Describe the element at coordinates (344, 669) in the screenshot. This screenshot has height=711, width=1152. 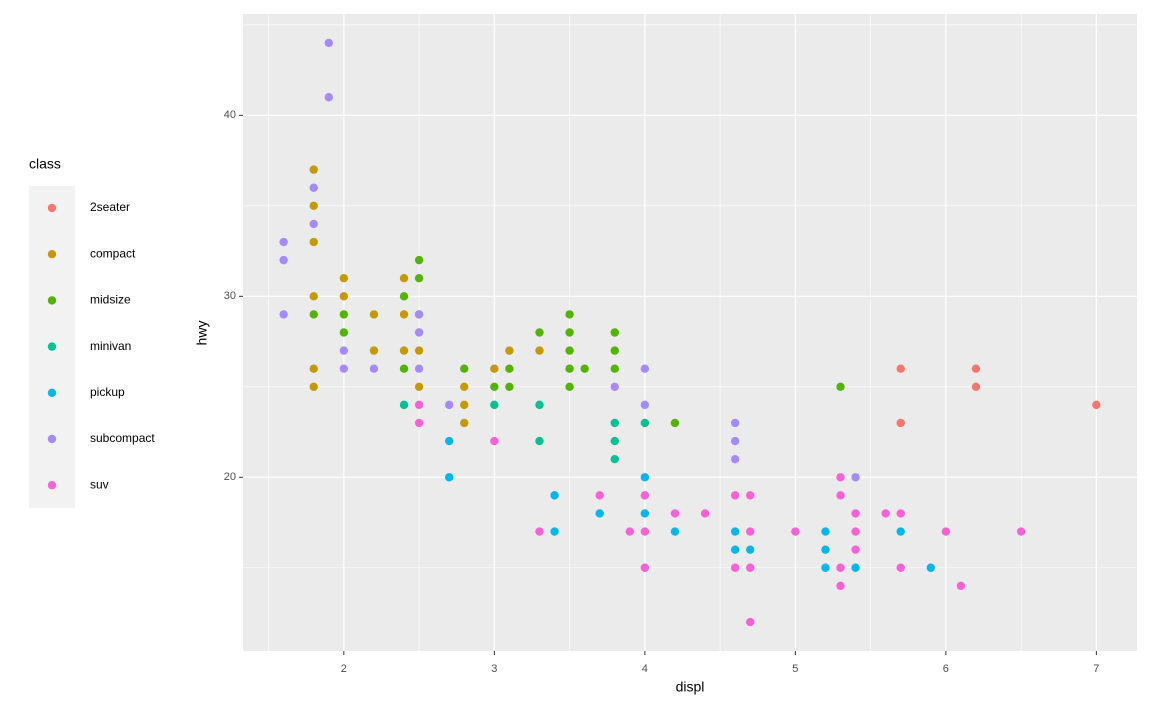
I see `x-tick-label: 2` at that location.